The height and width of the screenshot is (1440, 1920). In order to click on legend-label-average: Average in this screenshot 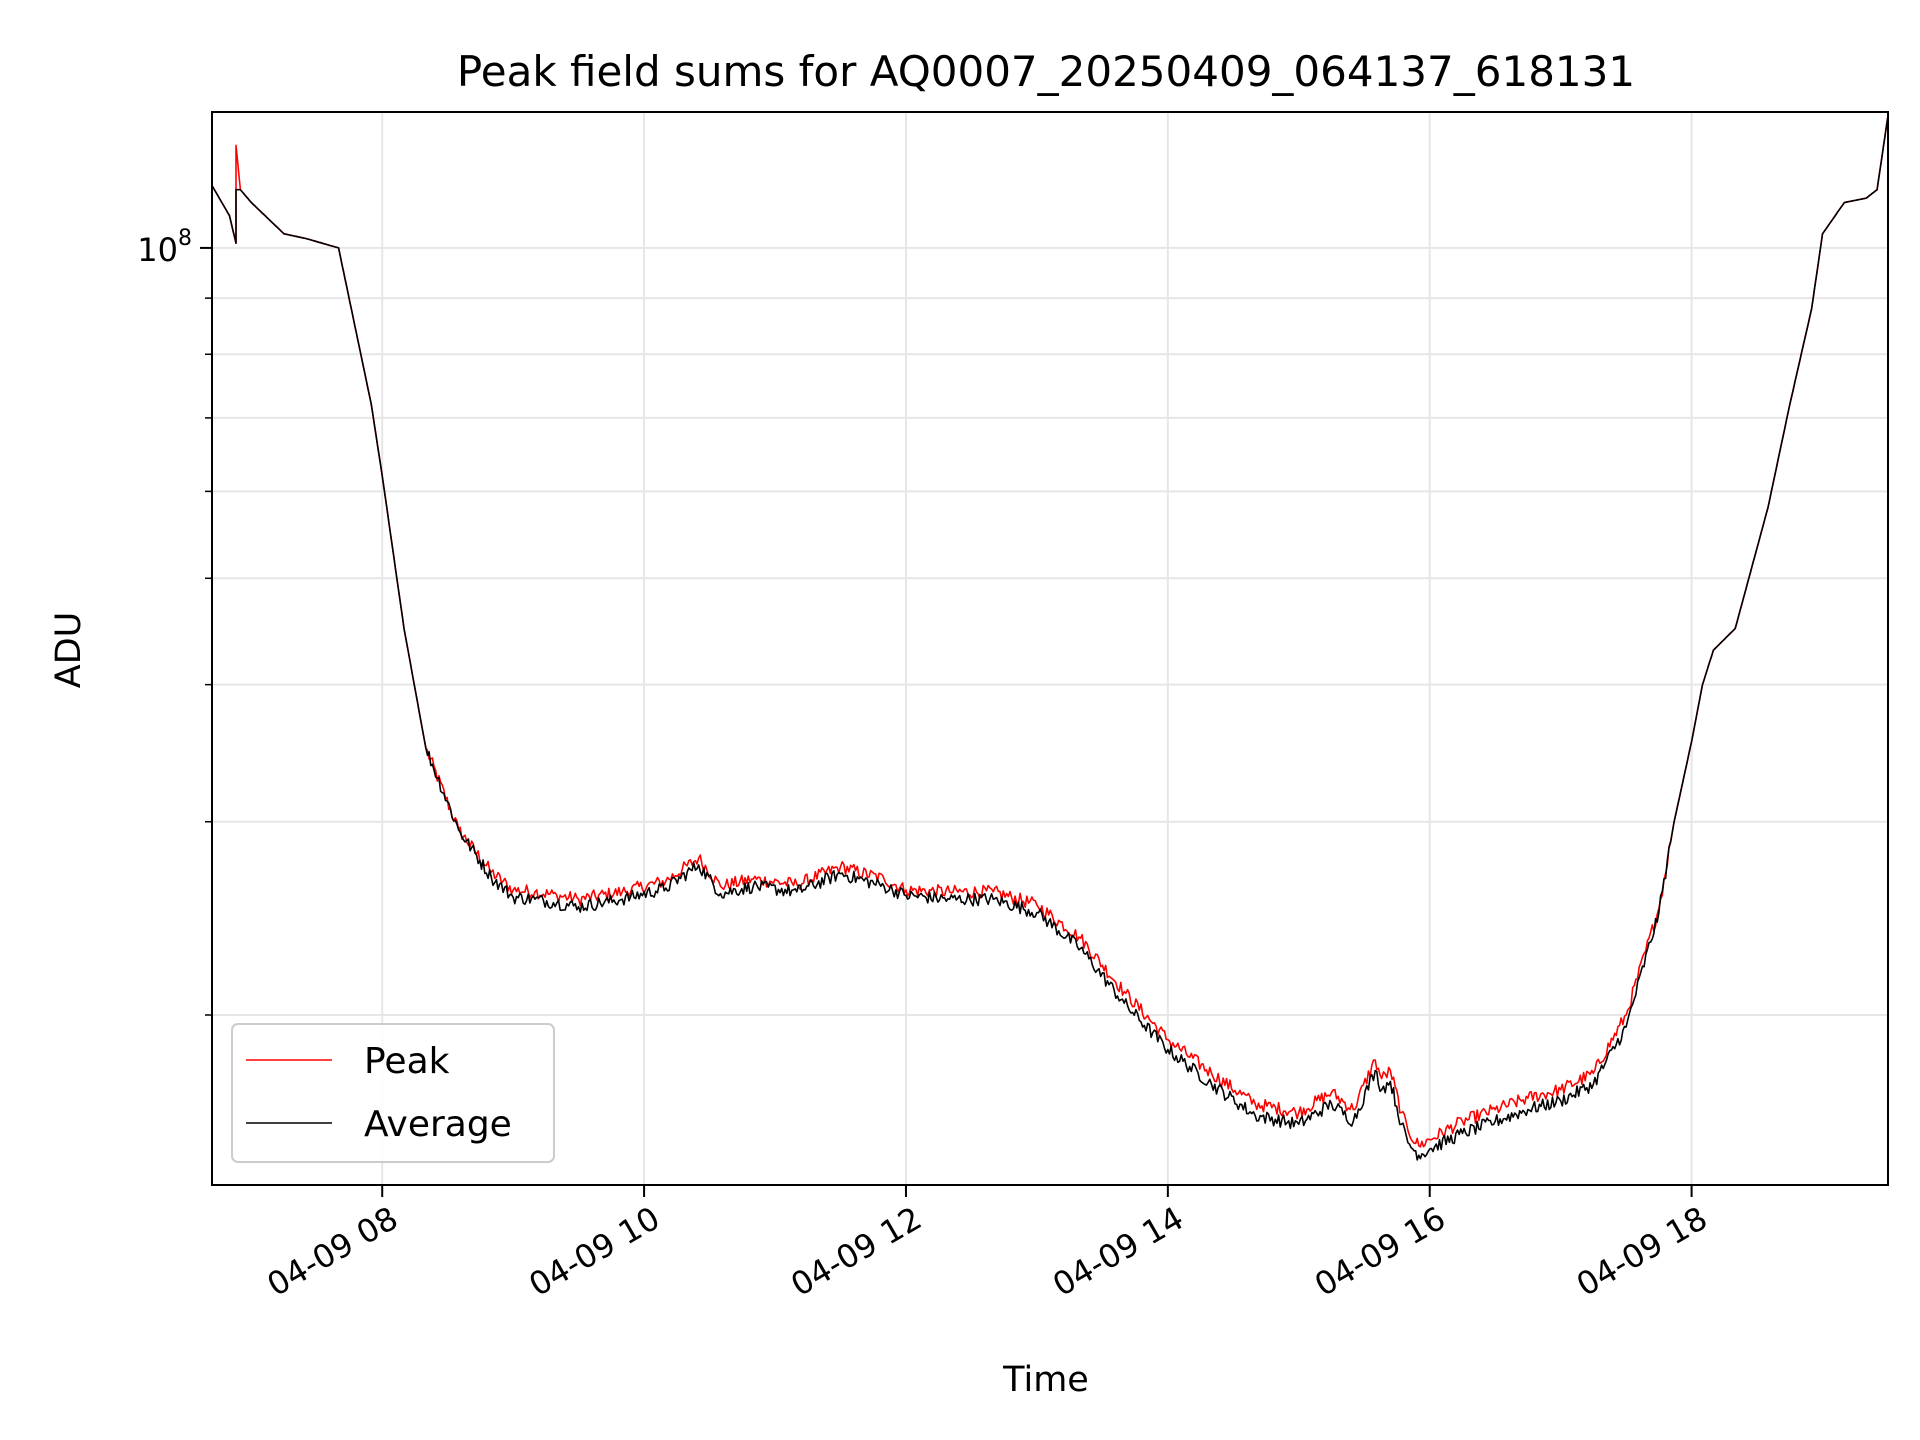, I will do `click(438, 1124)`.